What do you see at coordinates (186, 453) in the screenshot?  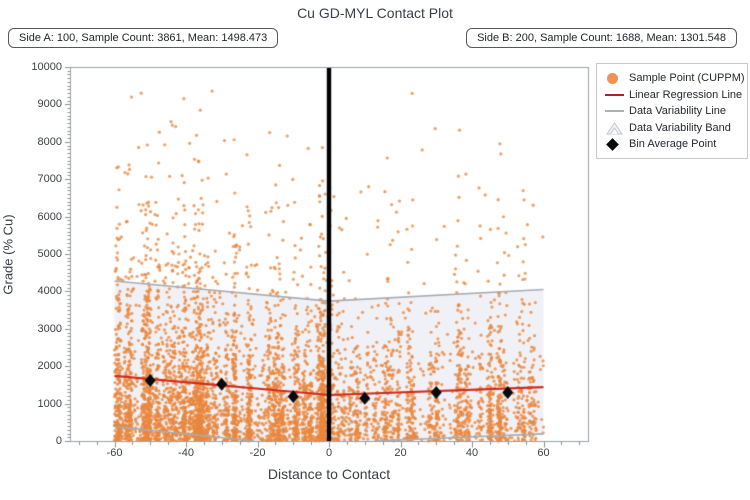 I see `x-tick-label: -40` at bounding box center [186, 453].